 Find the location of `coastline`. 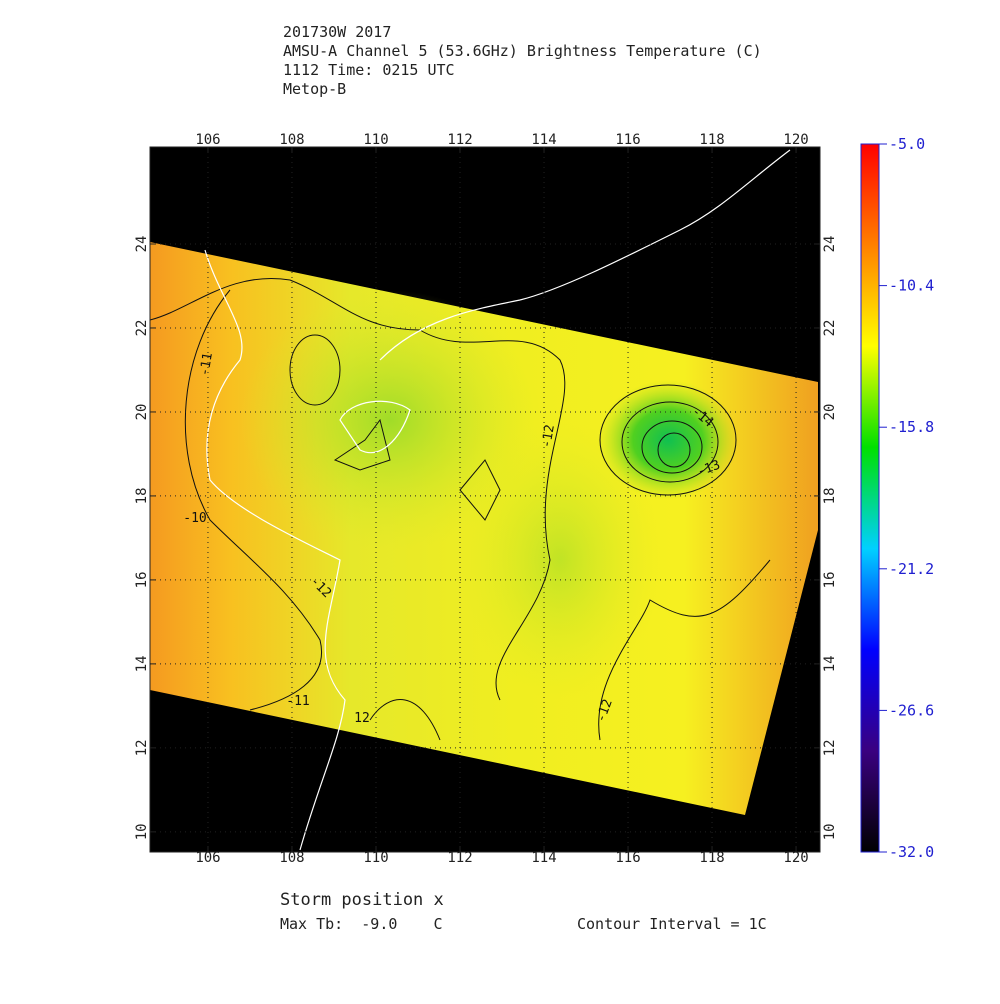

coastline is located at coordinates (655, 225).